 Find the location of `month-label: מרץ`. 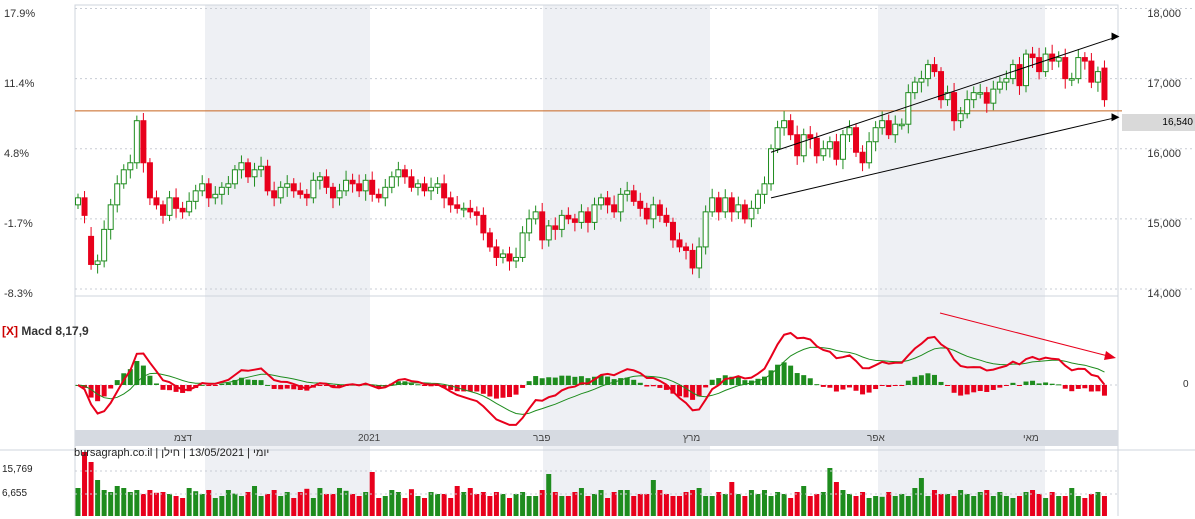

month-label: מרץ is located at coordinates (692, 438).